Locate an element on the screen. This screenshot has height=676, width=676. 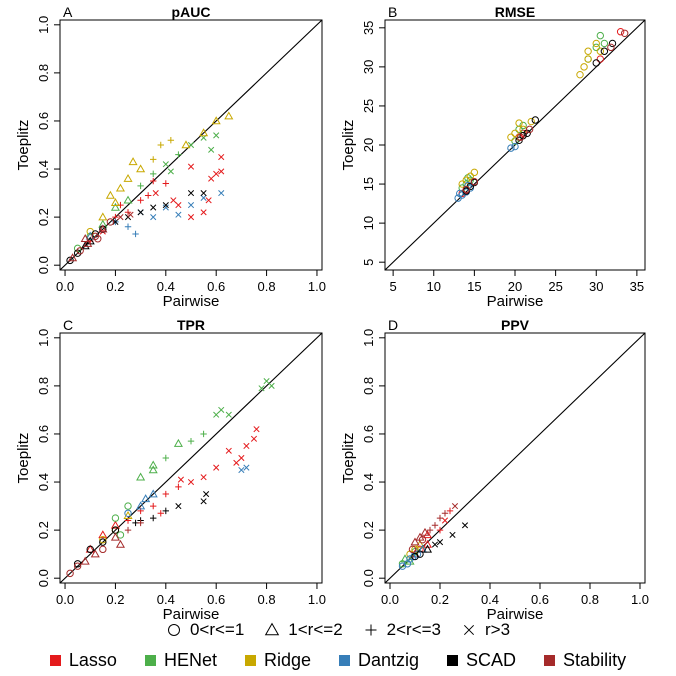
x-tick-label: 35 is located at coordinates (637, 286).